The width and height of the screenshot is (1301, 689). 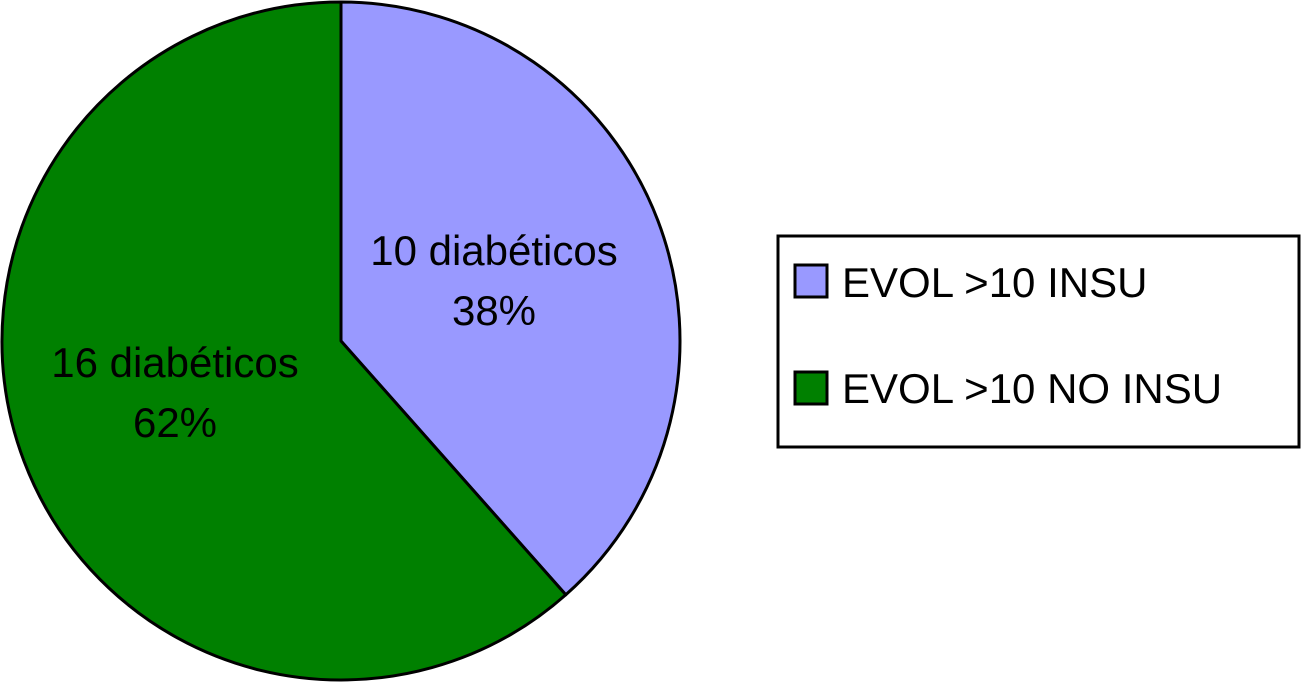 I want to click on legend-label-2: EVOL >10 NO INSU, so click(x=1032, y=388).